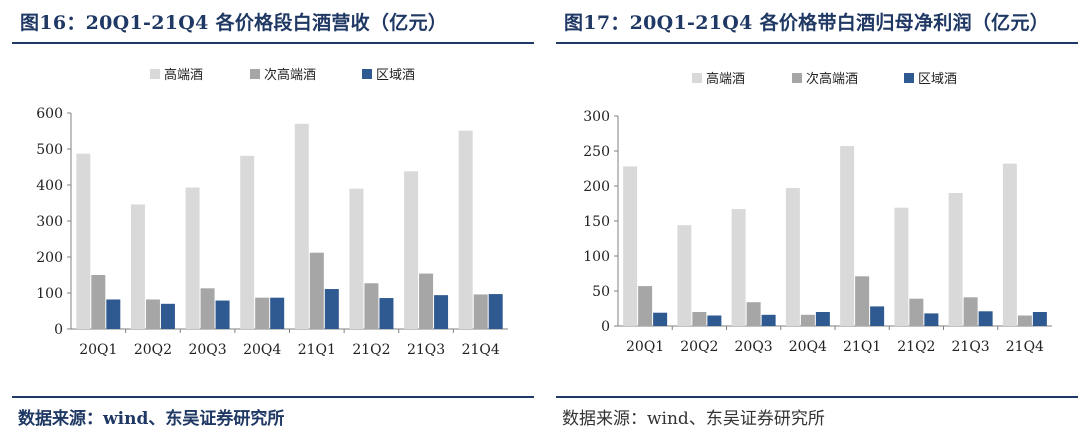 This screenshot has width=1080, height=441. What do you see at coordinates (817, 397) in the screenshot?
I see `right-source-rule` at bounding box center [817, 397].